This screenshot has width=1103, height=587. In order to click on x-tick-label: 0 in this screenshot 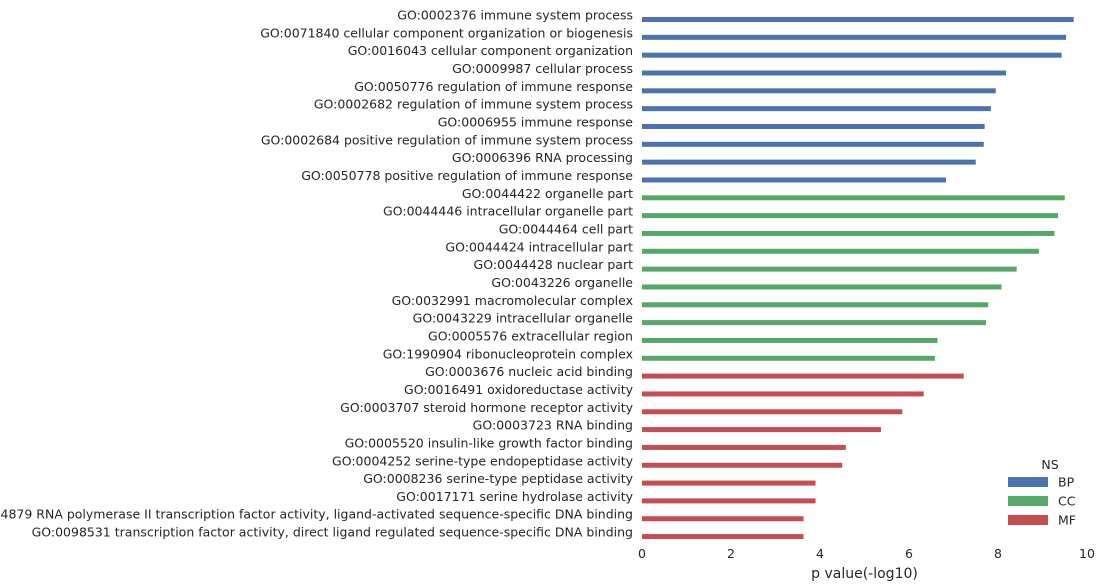, I will do `click(642, 553)`.